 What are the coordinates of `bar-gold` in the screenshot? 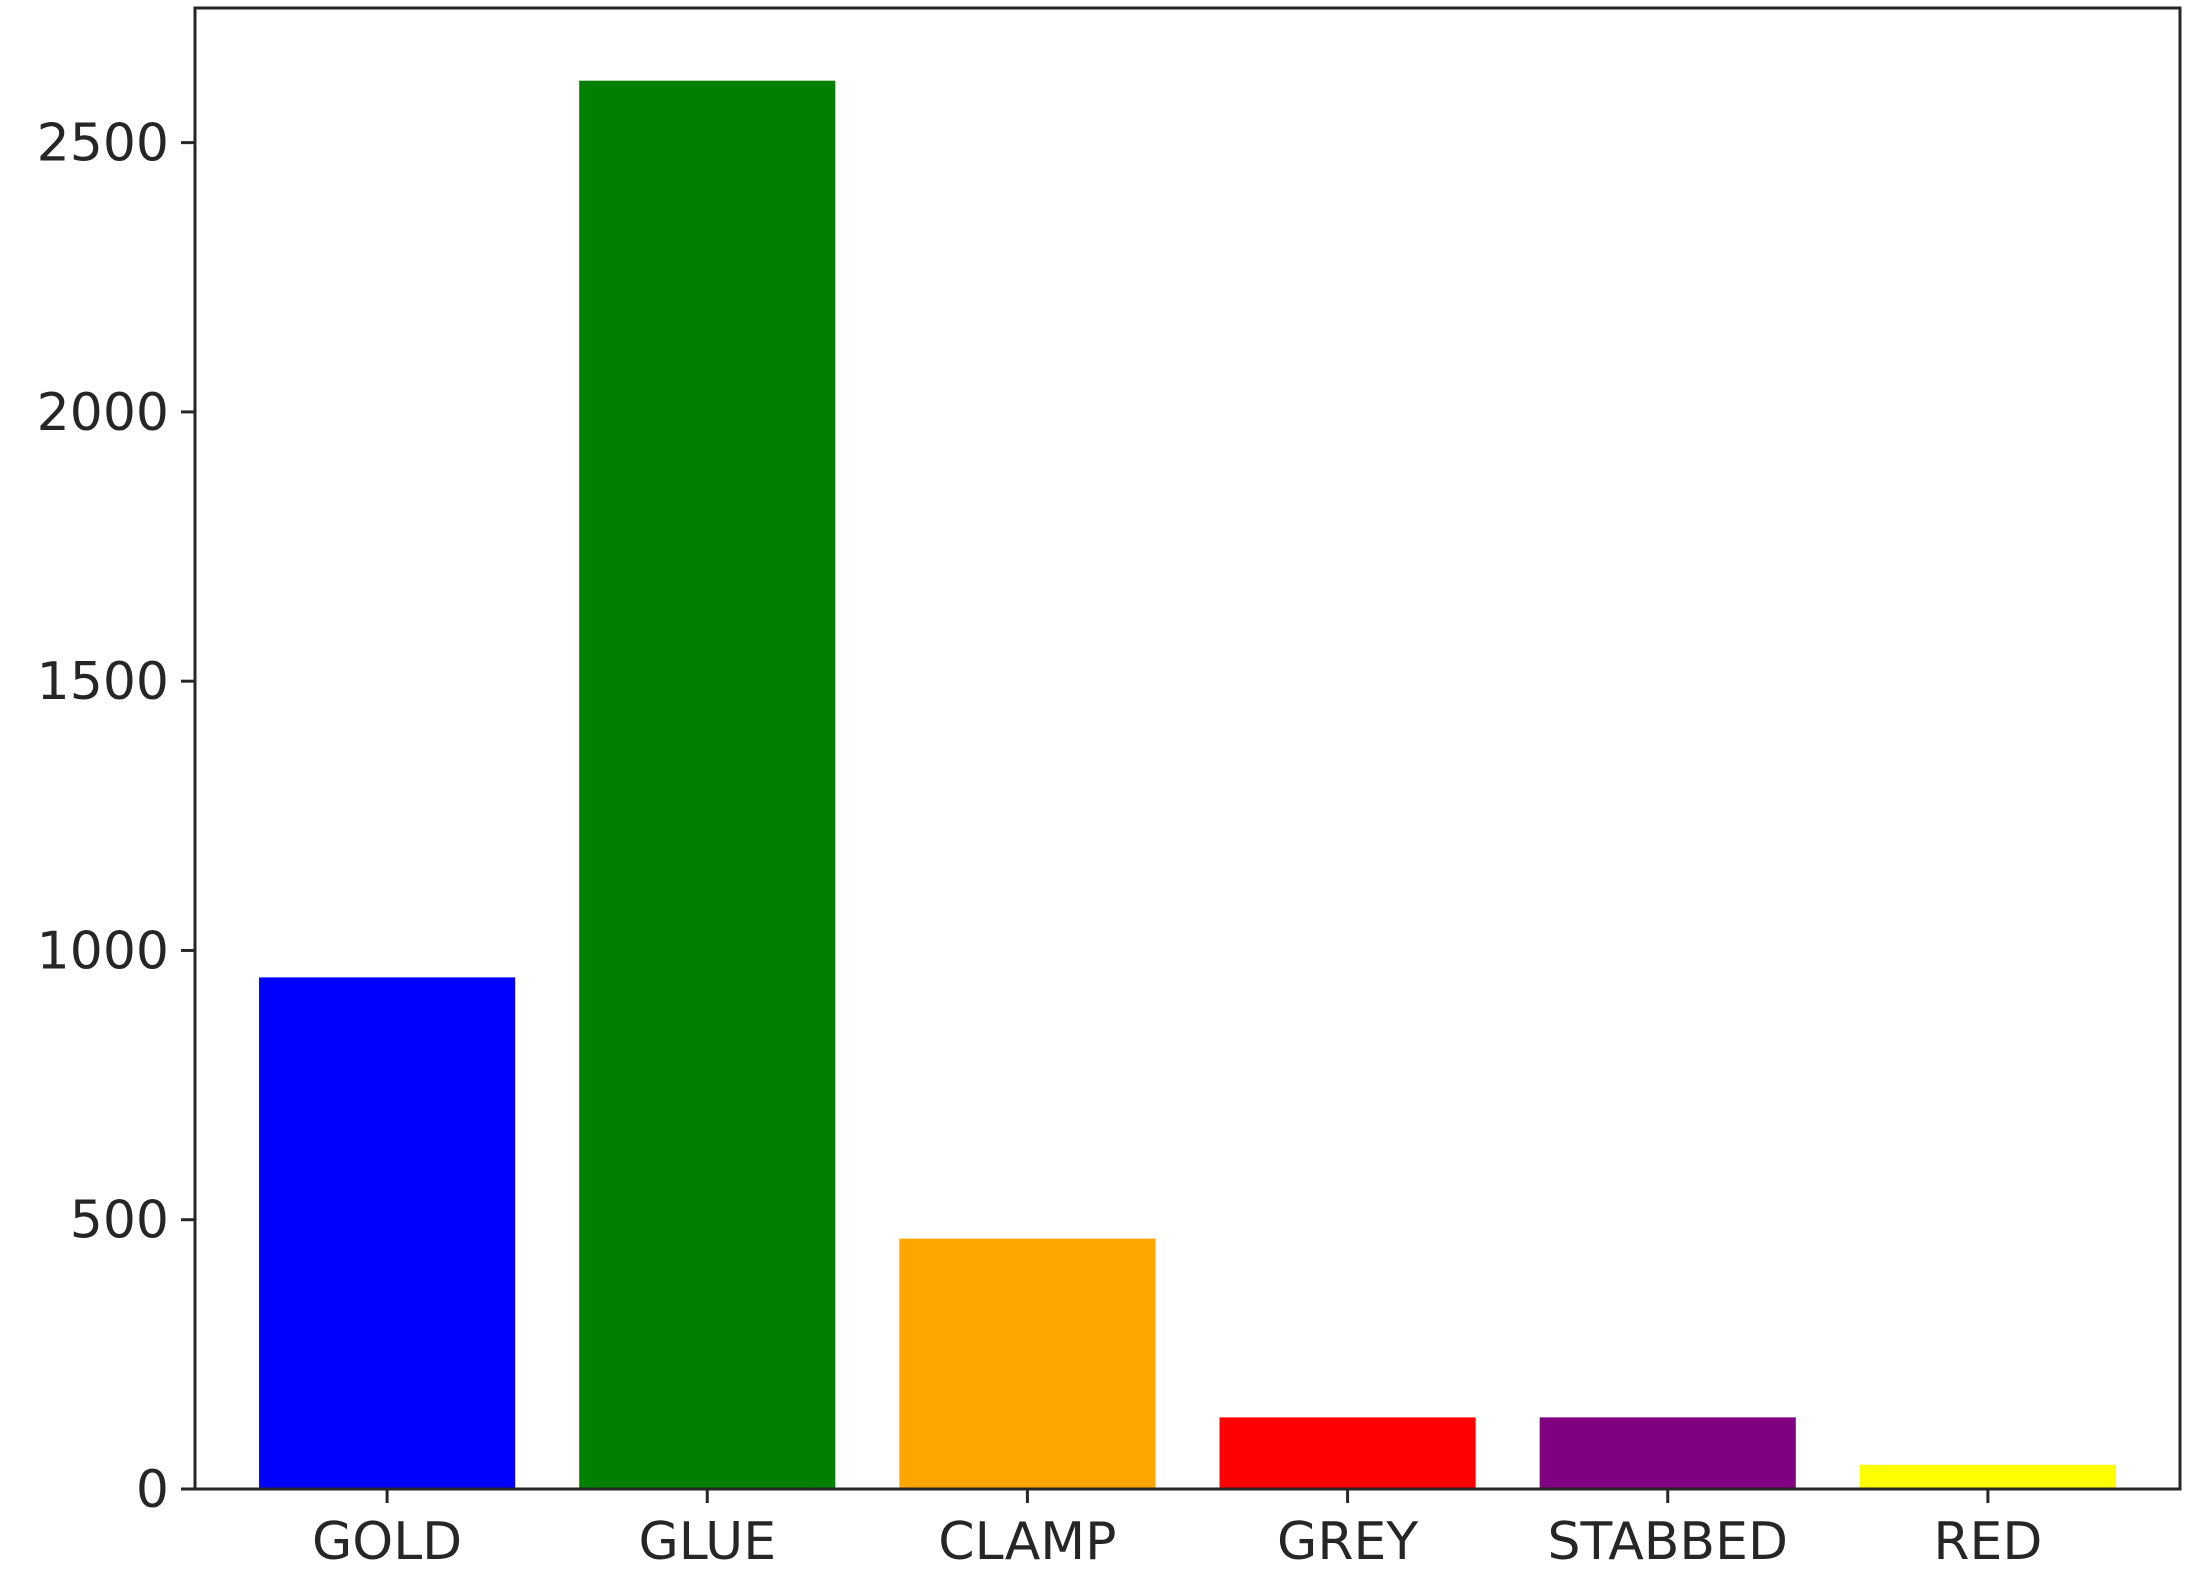 It's located at (387, 1233).